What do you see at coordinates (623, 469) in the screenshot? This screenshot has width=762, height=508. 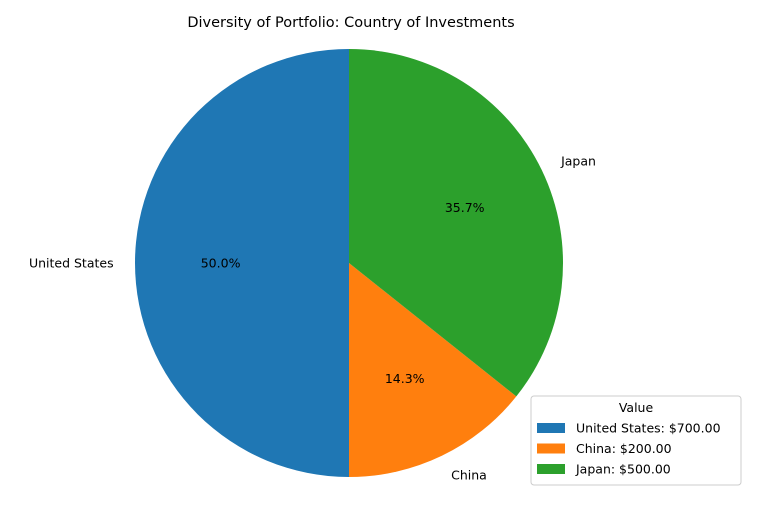 I see `legend-label-japan: Japan: $500.00` at bounding box center [623, 469].